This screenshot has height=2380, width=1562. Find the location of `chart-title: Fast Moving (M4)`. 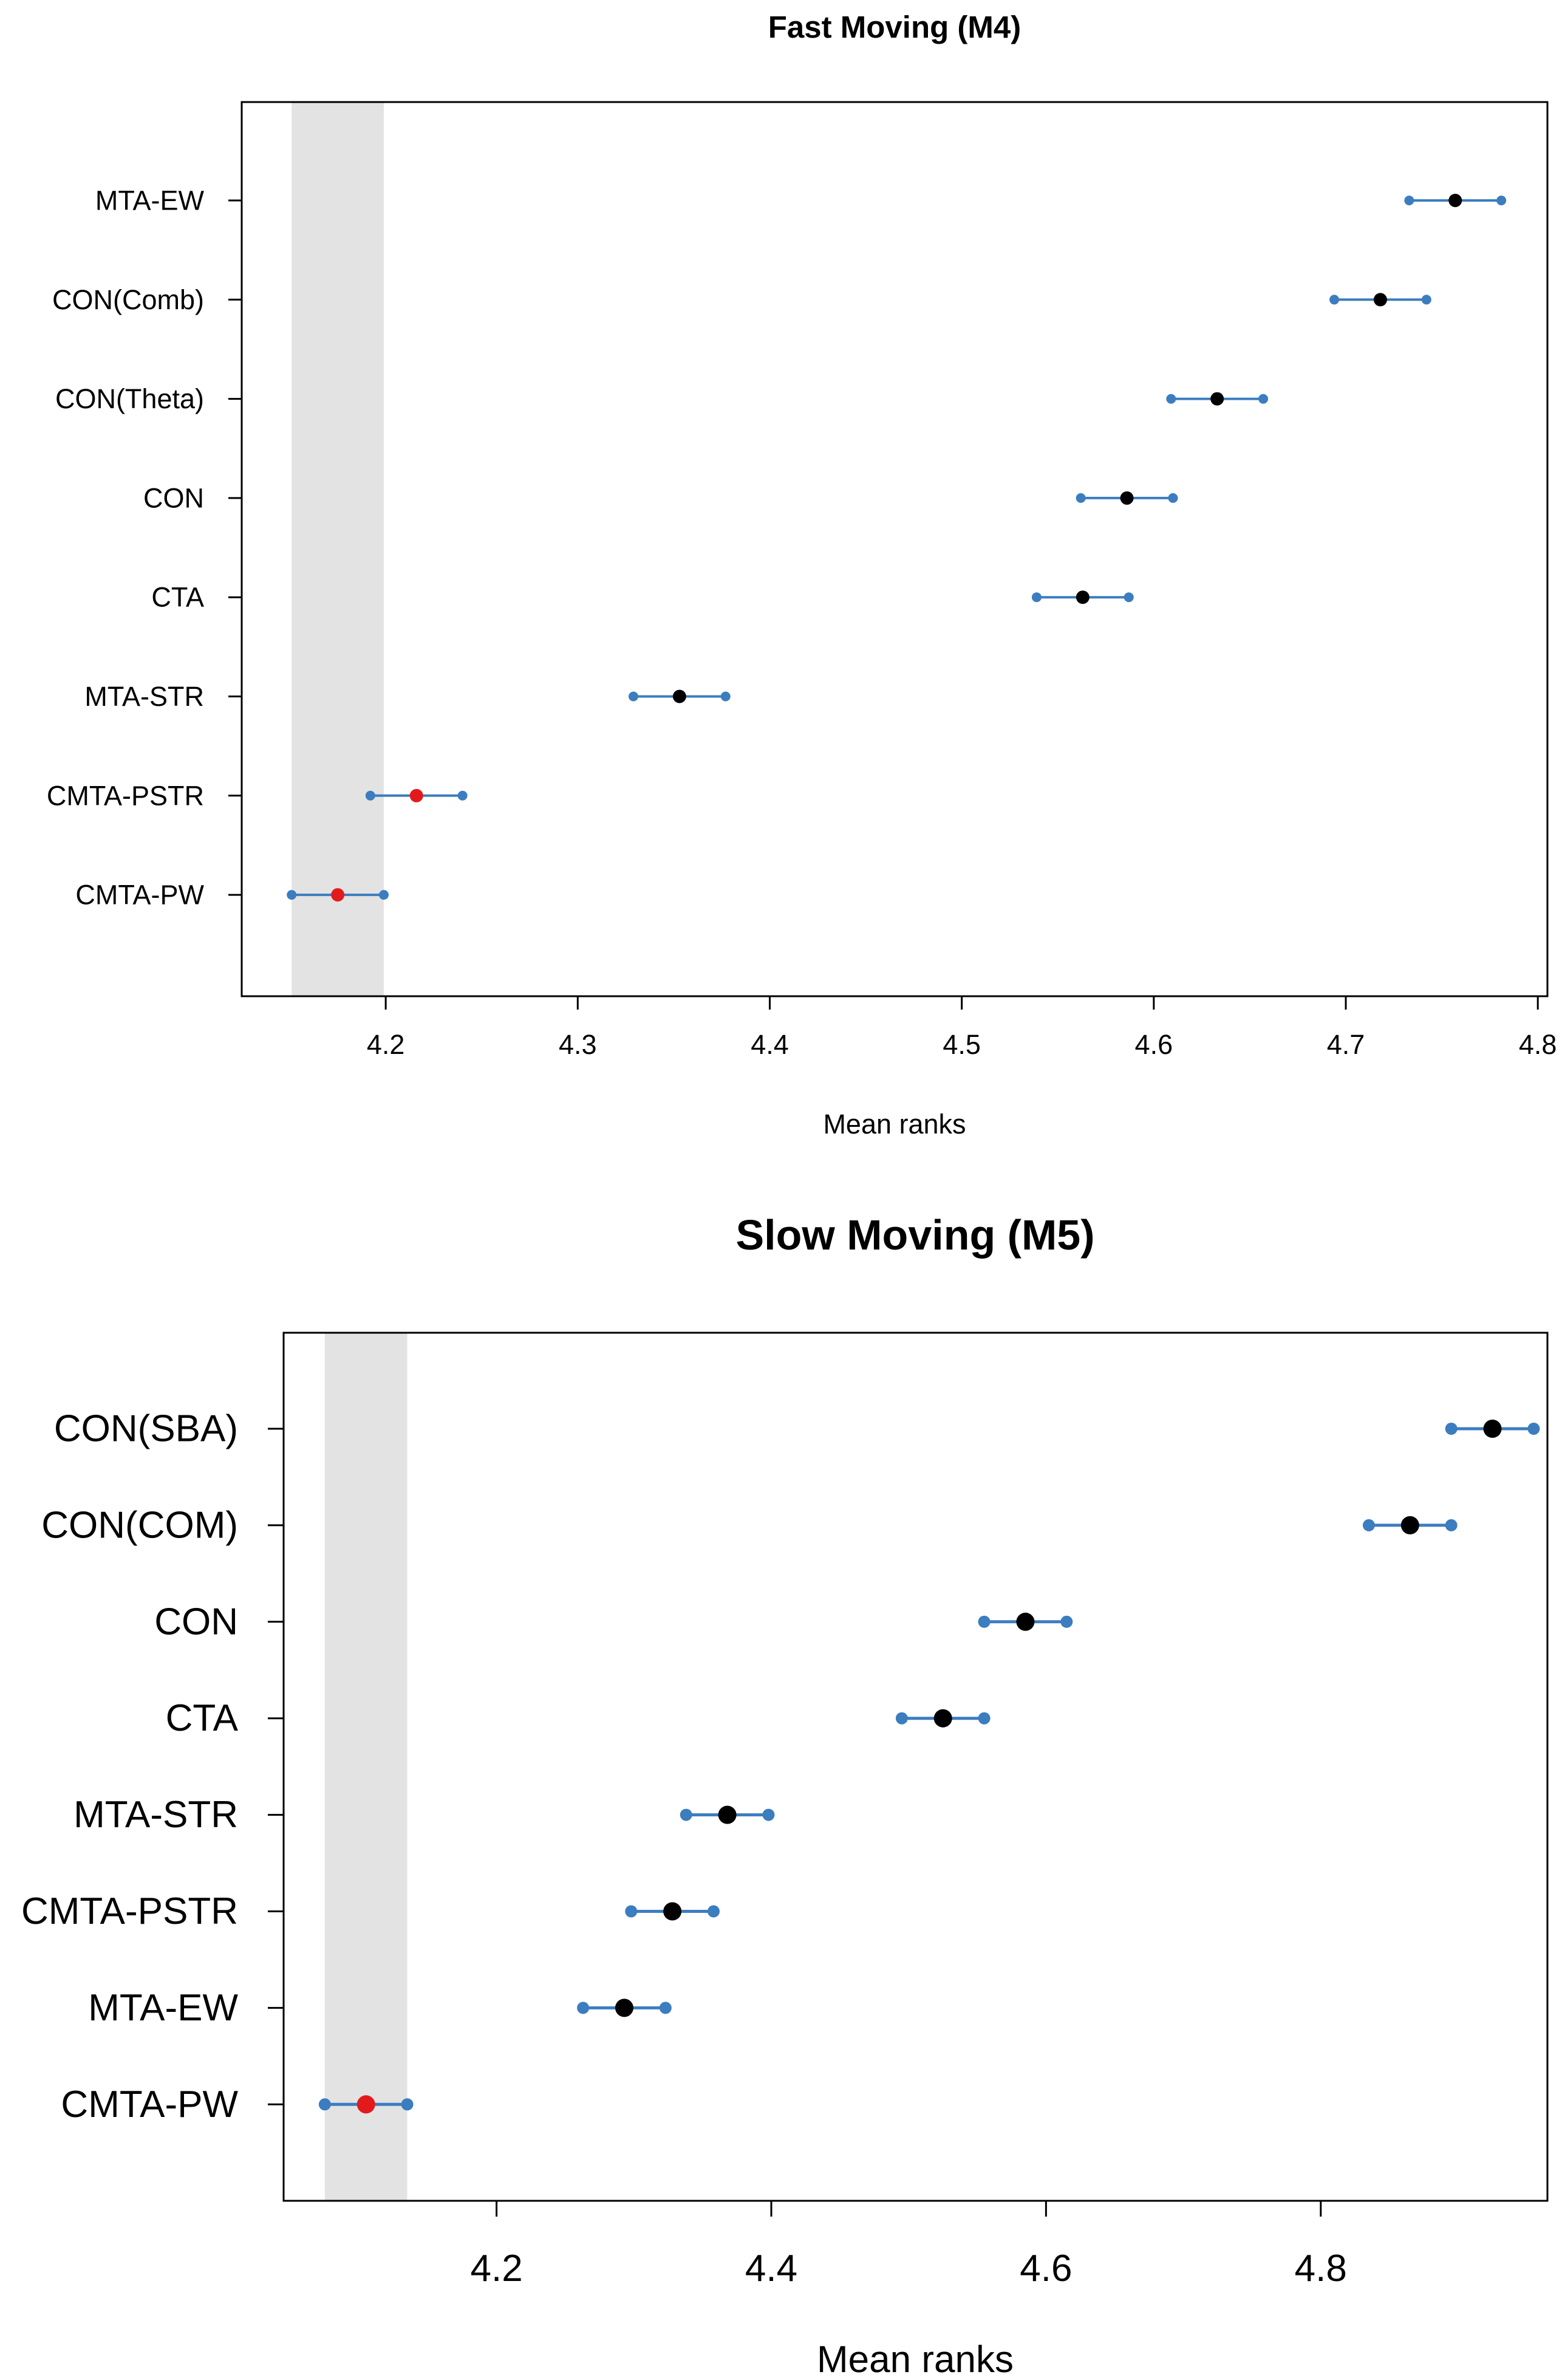

chart-title: Fast Moving (M4) is located at coordinates (894, 27).